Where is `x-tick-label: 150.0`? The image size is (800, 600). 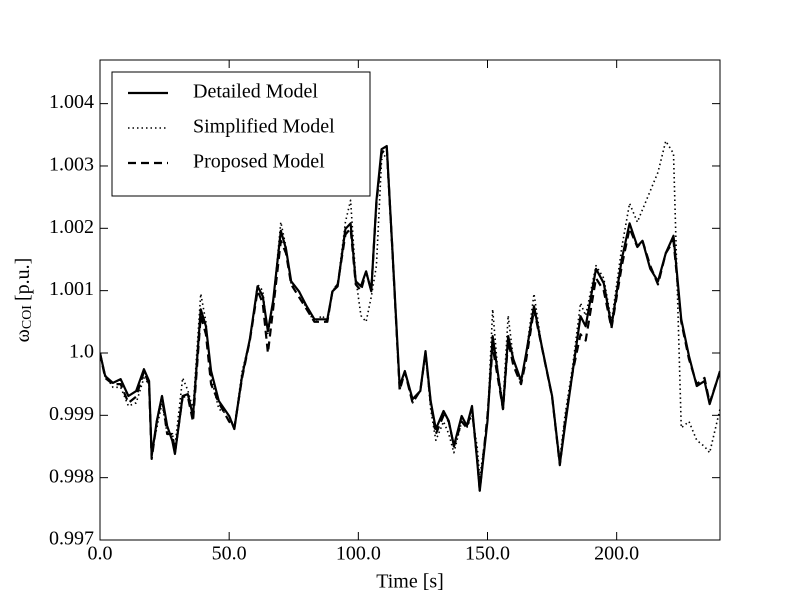
x-tick-label: 150.0 is located at coordinates (487, 554).